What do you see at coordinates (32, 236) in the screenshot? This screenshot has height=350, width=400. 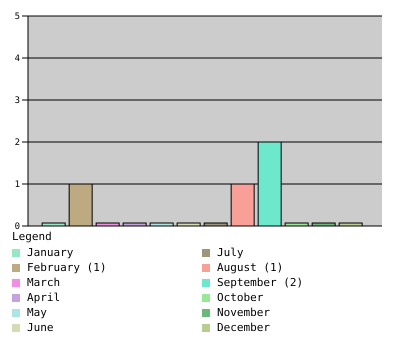 I see `legend-title: Legend` at bounding box center [32, 236].